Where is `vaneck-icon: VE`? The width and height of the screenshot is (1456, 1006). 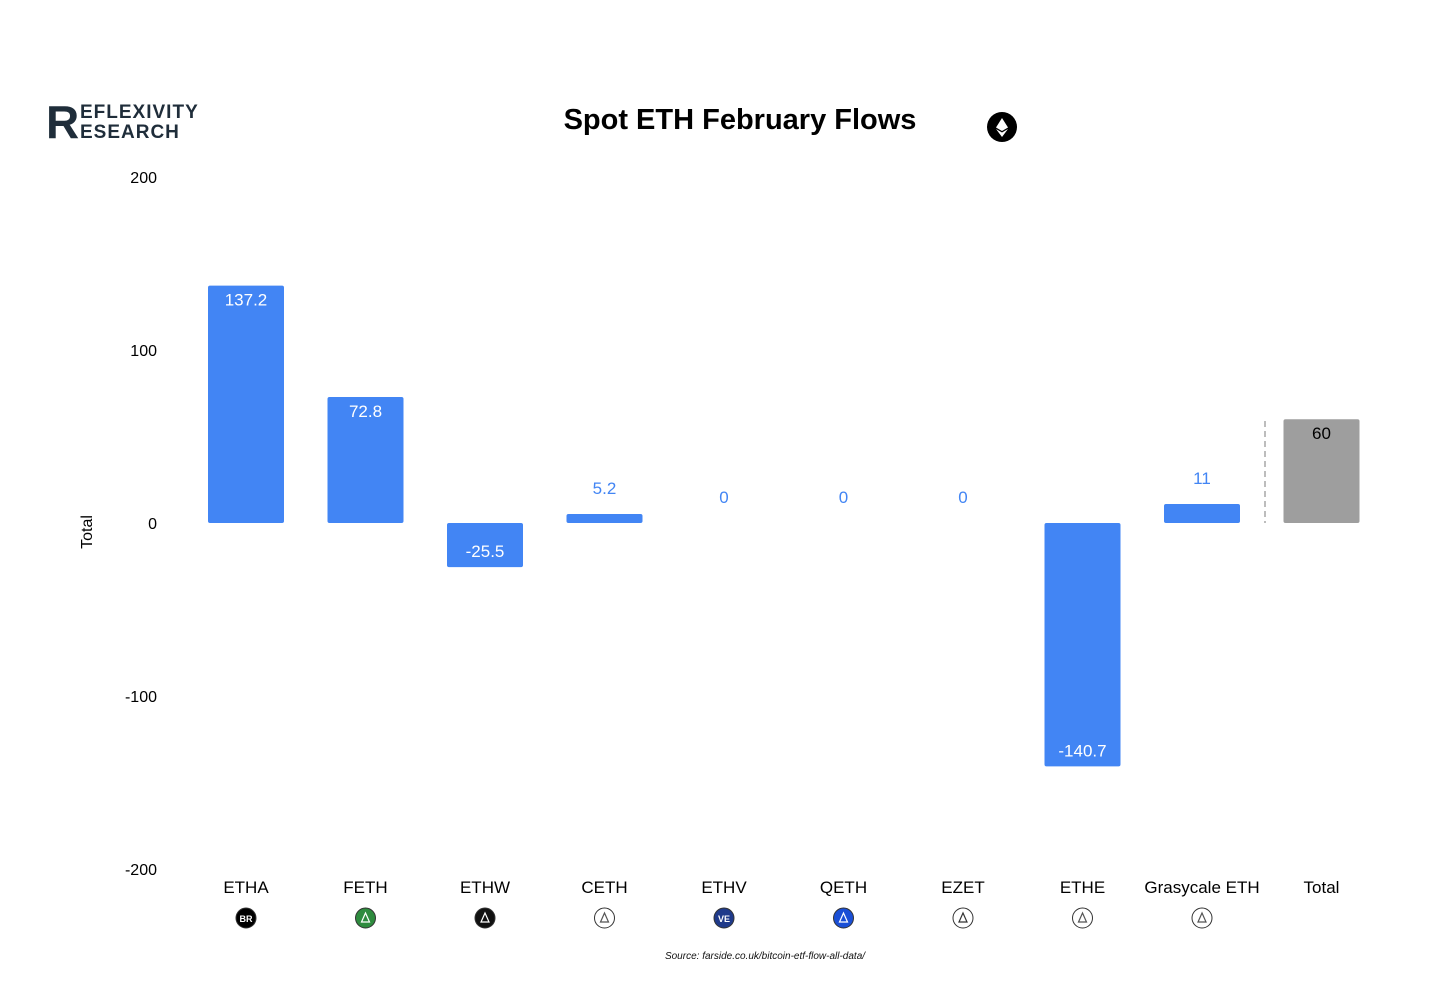 vaneck-icon: VE is located at coordinates (724, 918).